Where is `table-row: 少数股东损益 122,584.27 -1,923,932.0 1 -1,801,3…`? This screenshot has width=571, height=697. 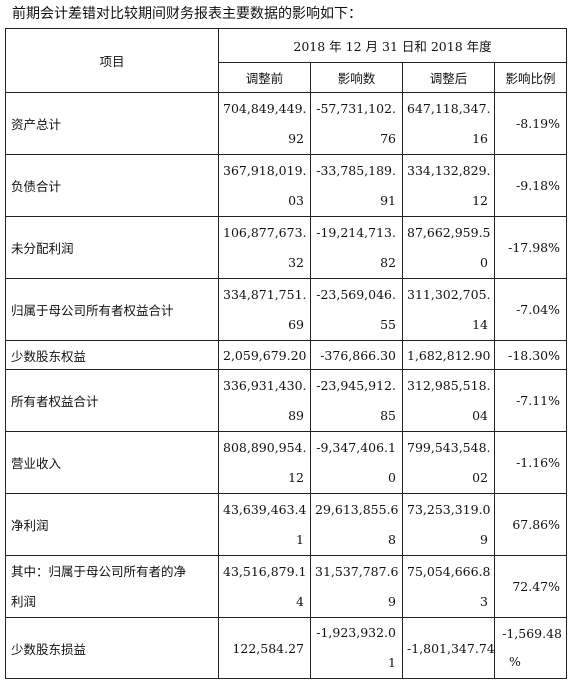
table-row: 少数股东损益 122,584.27 -1,923,932.0 1 -1,801,3… is located at coordinates (286, 648).